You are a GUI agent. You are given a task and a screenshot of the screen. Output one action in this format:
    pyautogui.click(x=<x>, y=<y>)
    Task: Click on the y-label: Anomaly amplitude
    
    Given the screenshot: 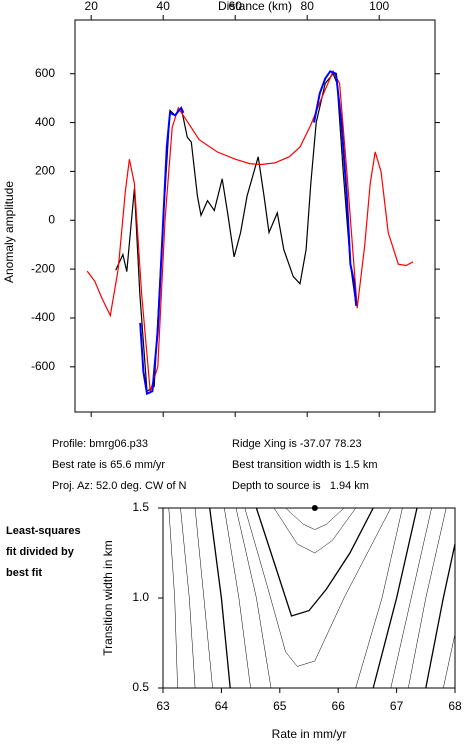 What is the action you would take?
    pyautogui.click(x=9, y=232)
    